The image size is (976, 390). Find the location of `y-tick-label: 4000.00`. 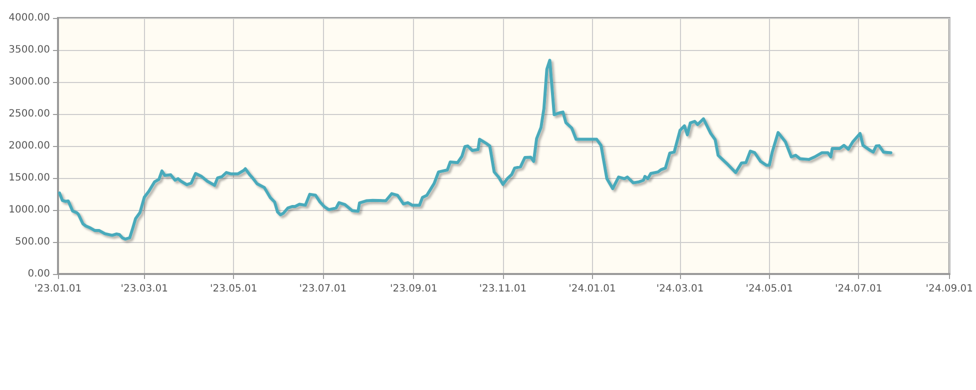

y-tick-label: 4000.00 is located at coordinates (29, 18).